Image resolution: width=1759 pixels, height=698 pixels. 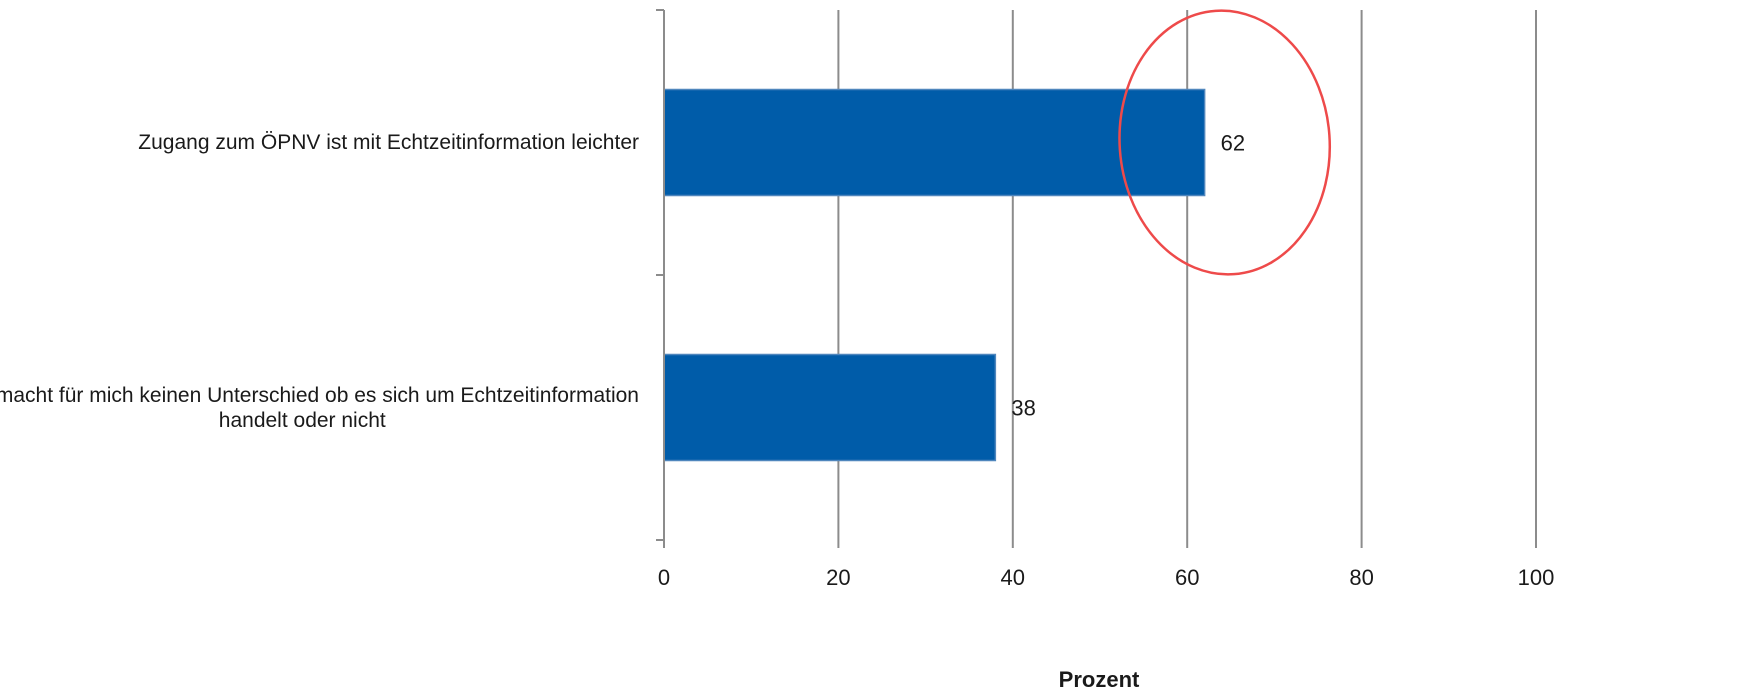 I want to click on x-tick-label-60: 60, so click(x=1187, y=577).